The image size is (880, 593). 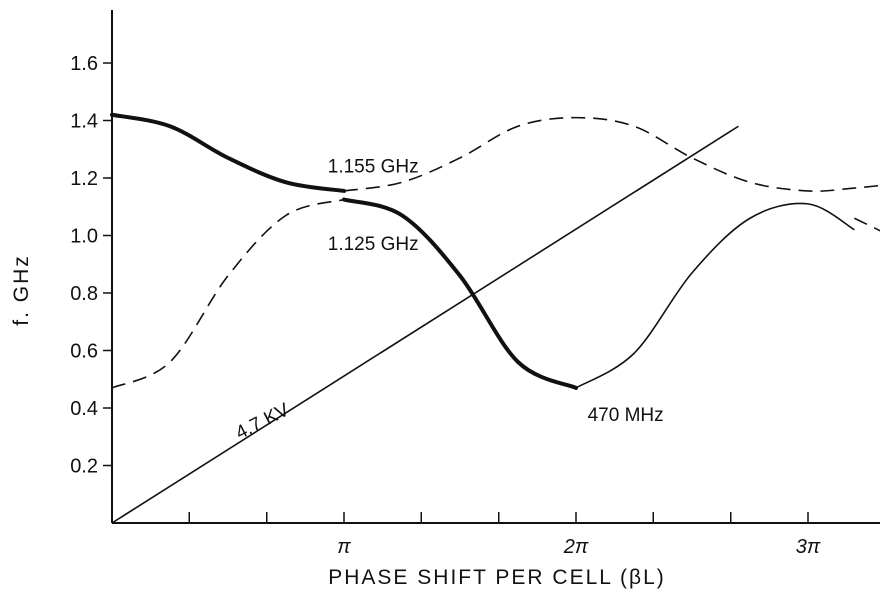 I want to click on y-tick-label: 1.6, so click(x=84, y=64).